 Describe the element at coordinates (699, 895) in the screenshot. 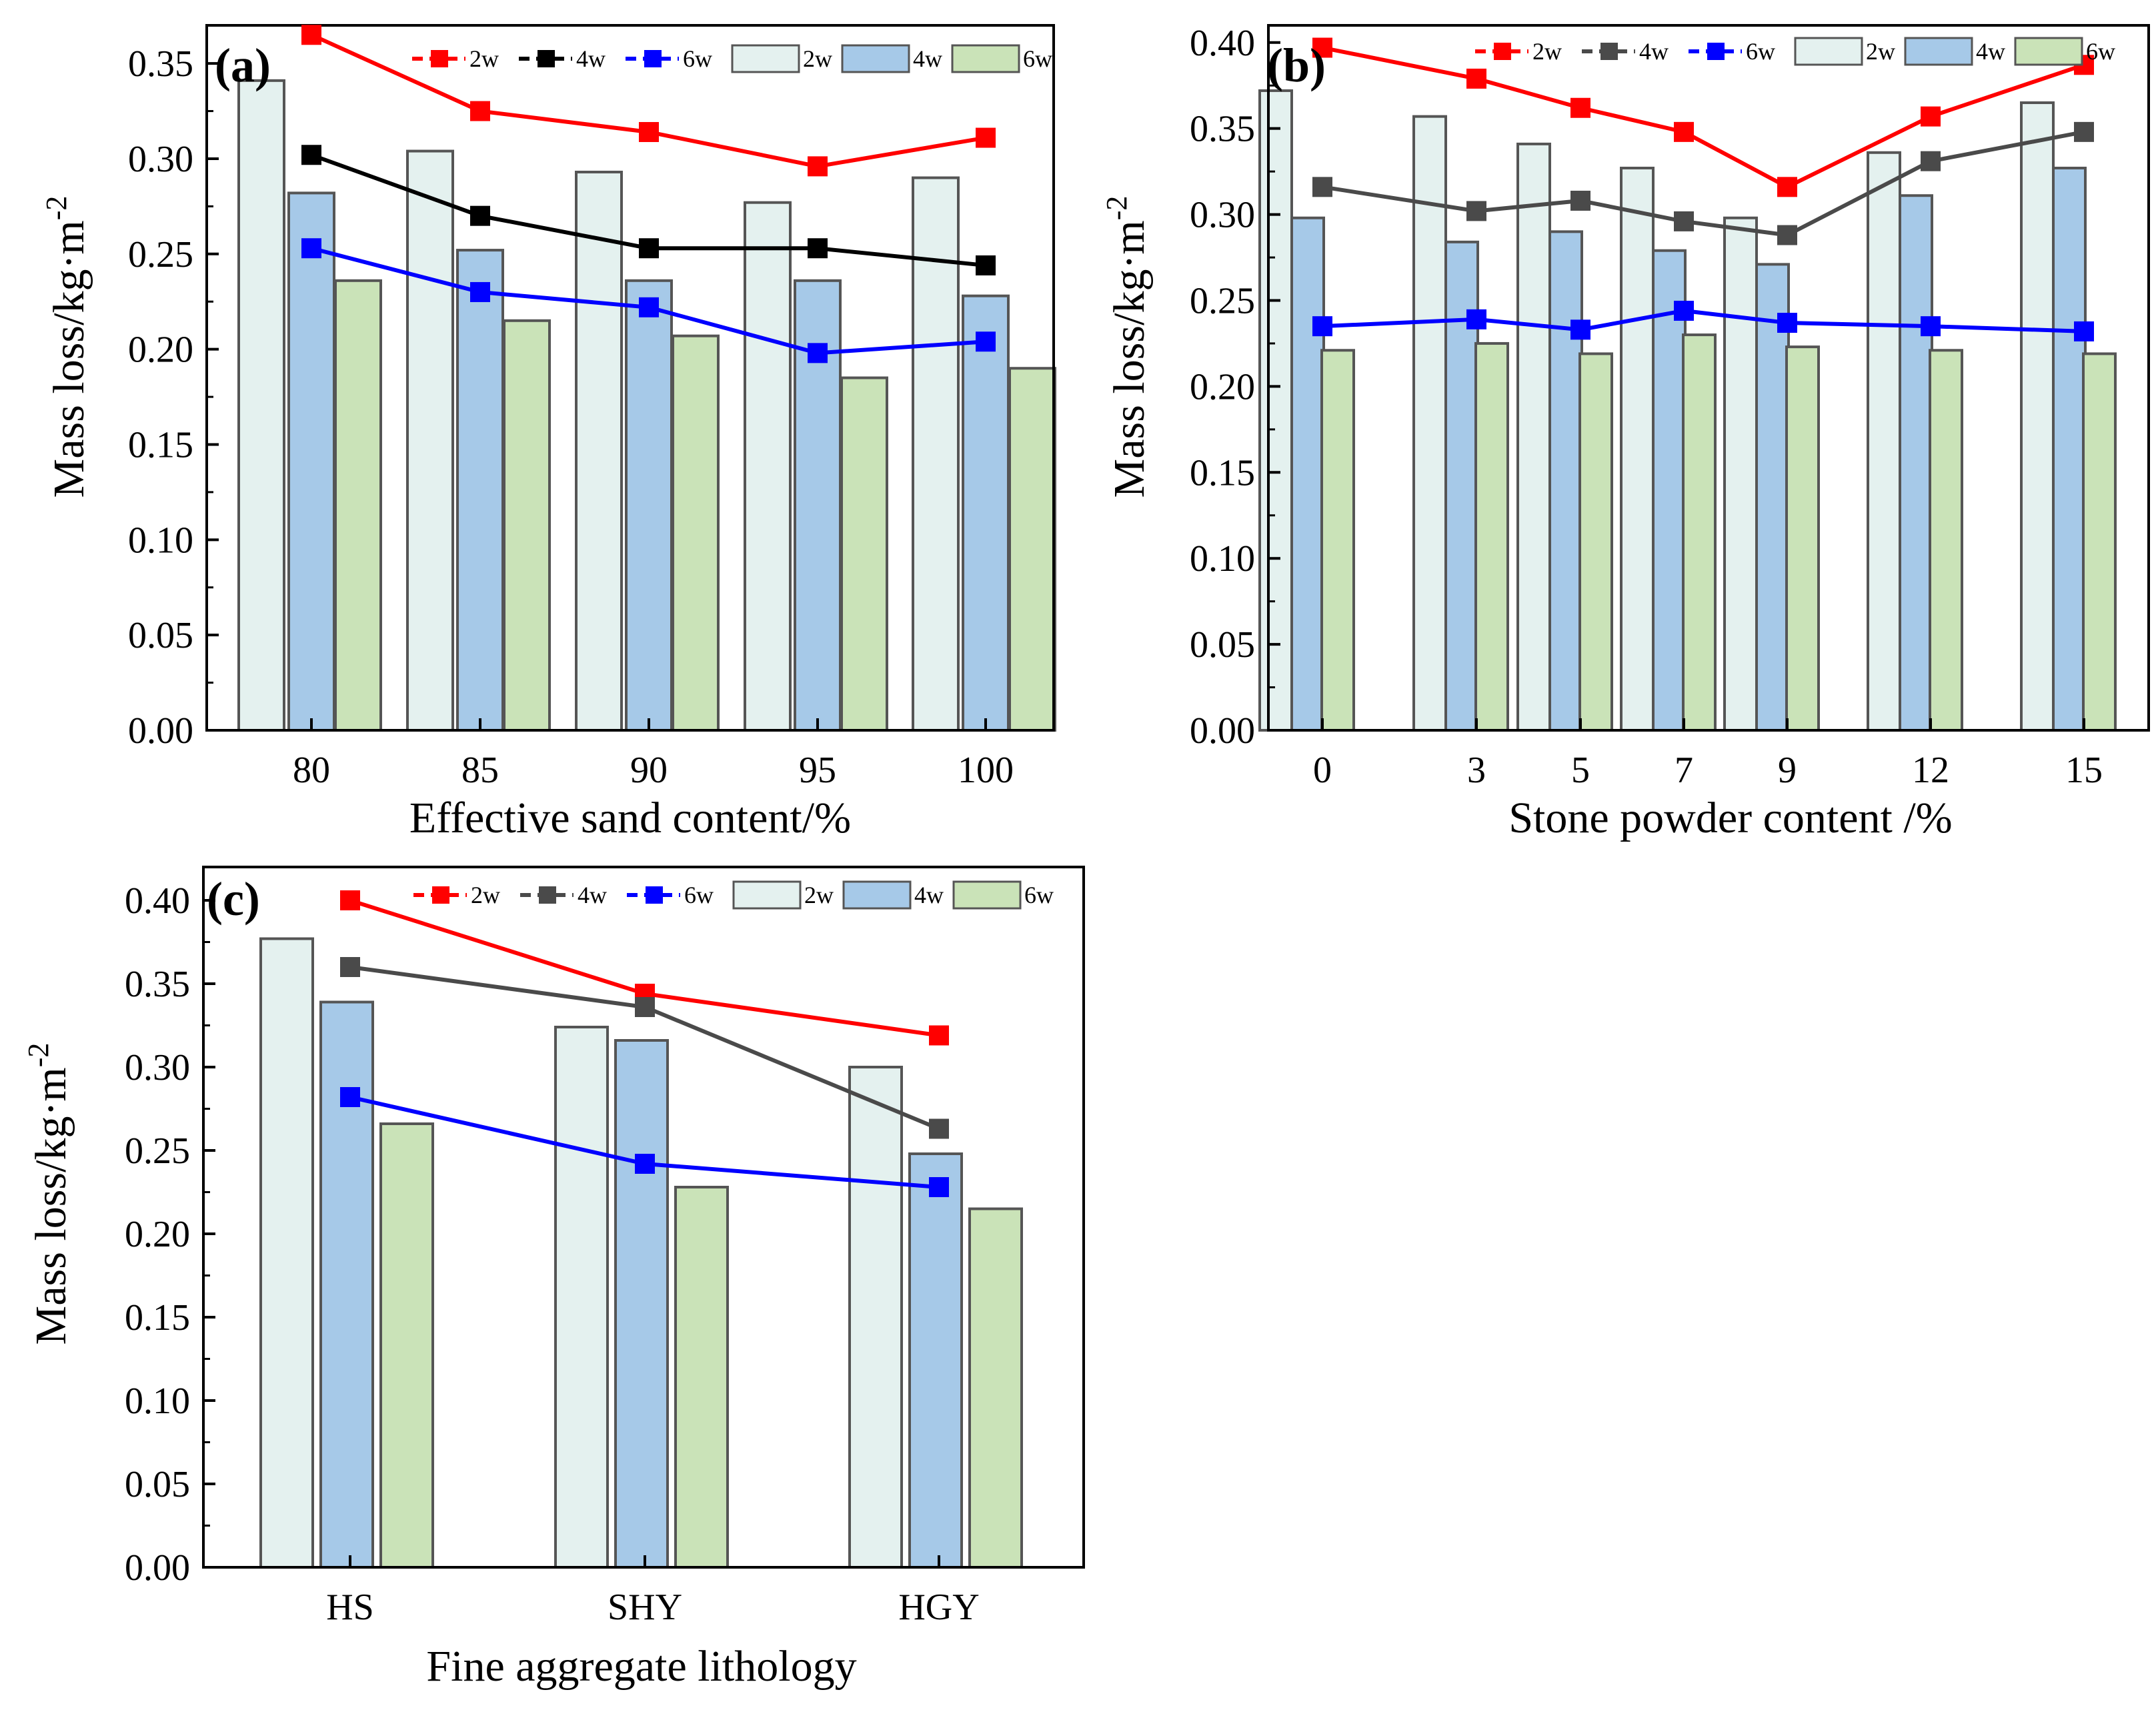

I see `panel-c-legend-label-6w: 6w` at that location.